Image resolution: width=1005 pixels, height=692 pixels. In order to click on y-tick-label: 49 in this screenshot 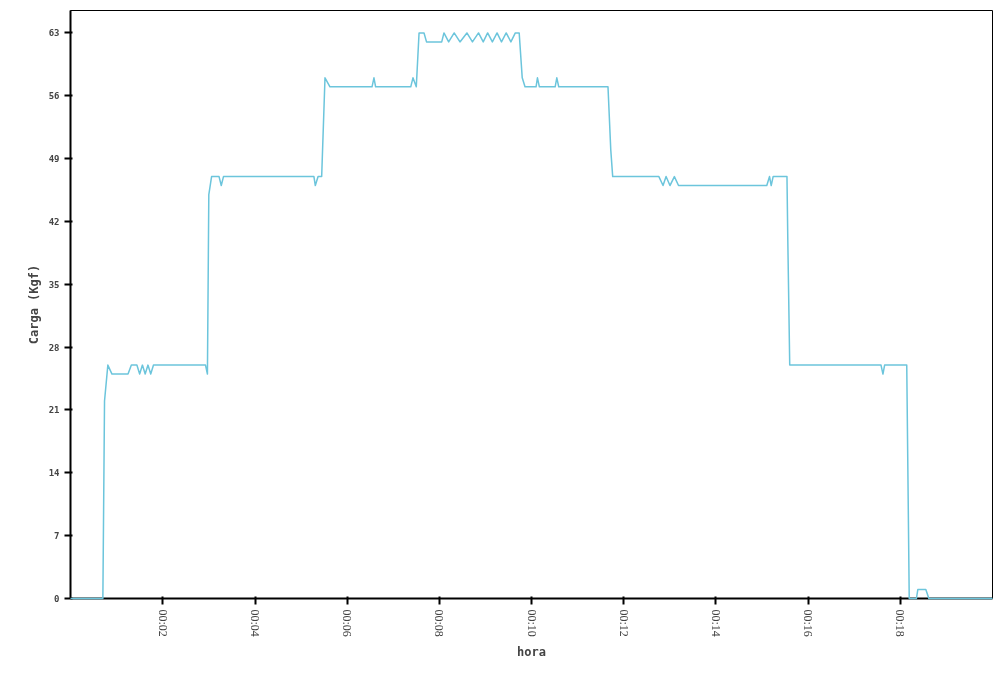, I will do `click(54, 159)`.